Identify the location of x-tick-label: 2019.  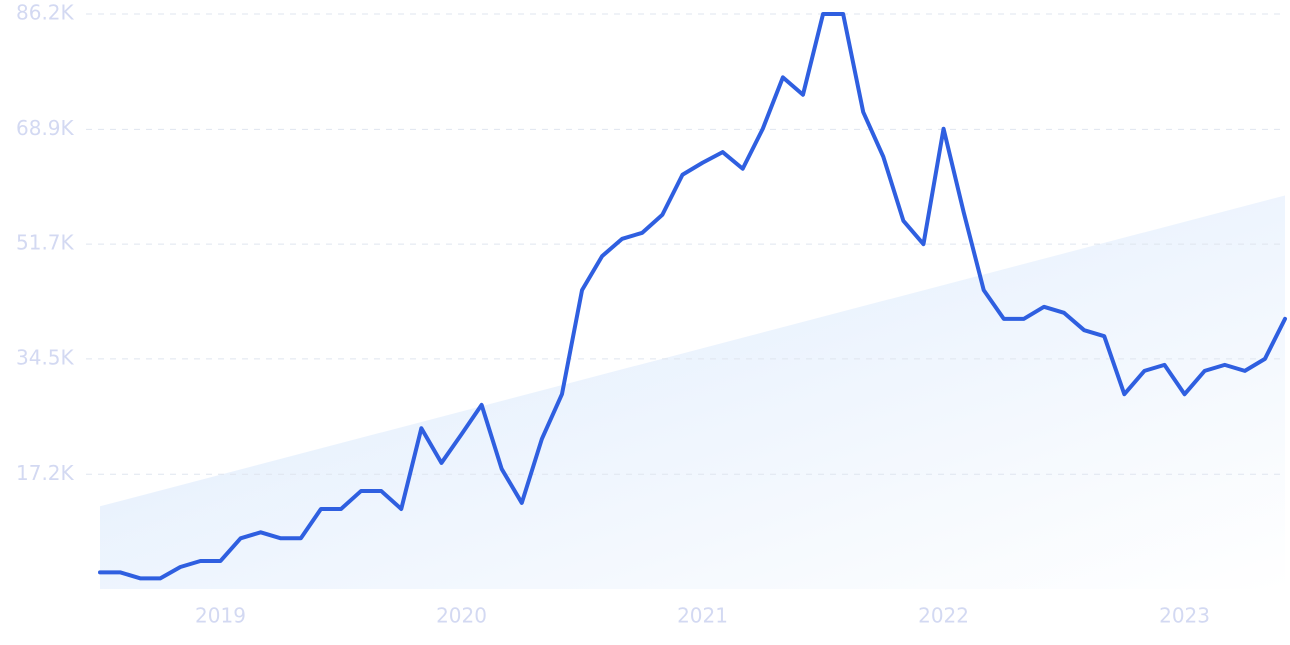
(220, 616).